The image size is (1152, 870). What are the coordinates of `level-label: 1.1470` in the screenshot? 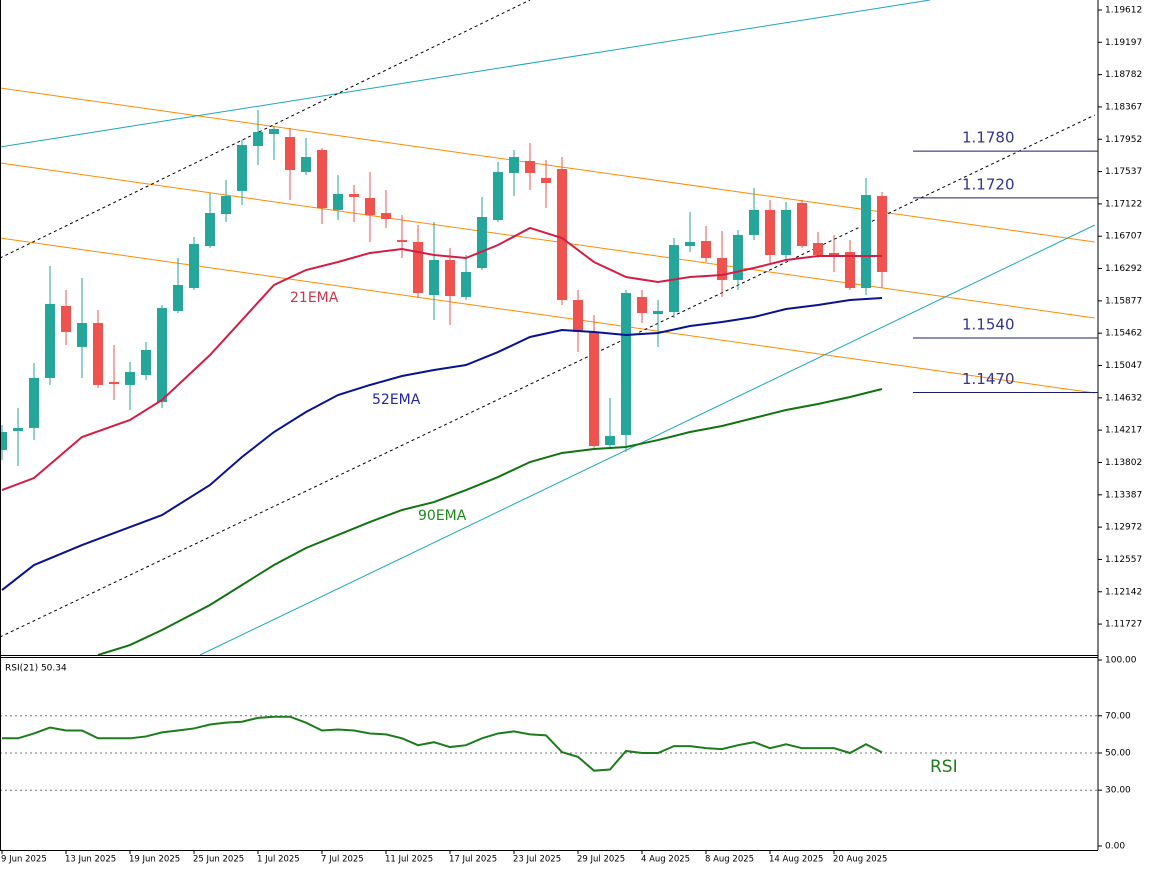 It's located at (988, 379).